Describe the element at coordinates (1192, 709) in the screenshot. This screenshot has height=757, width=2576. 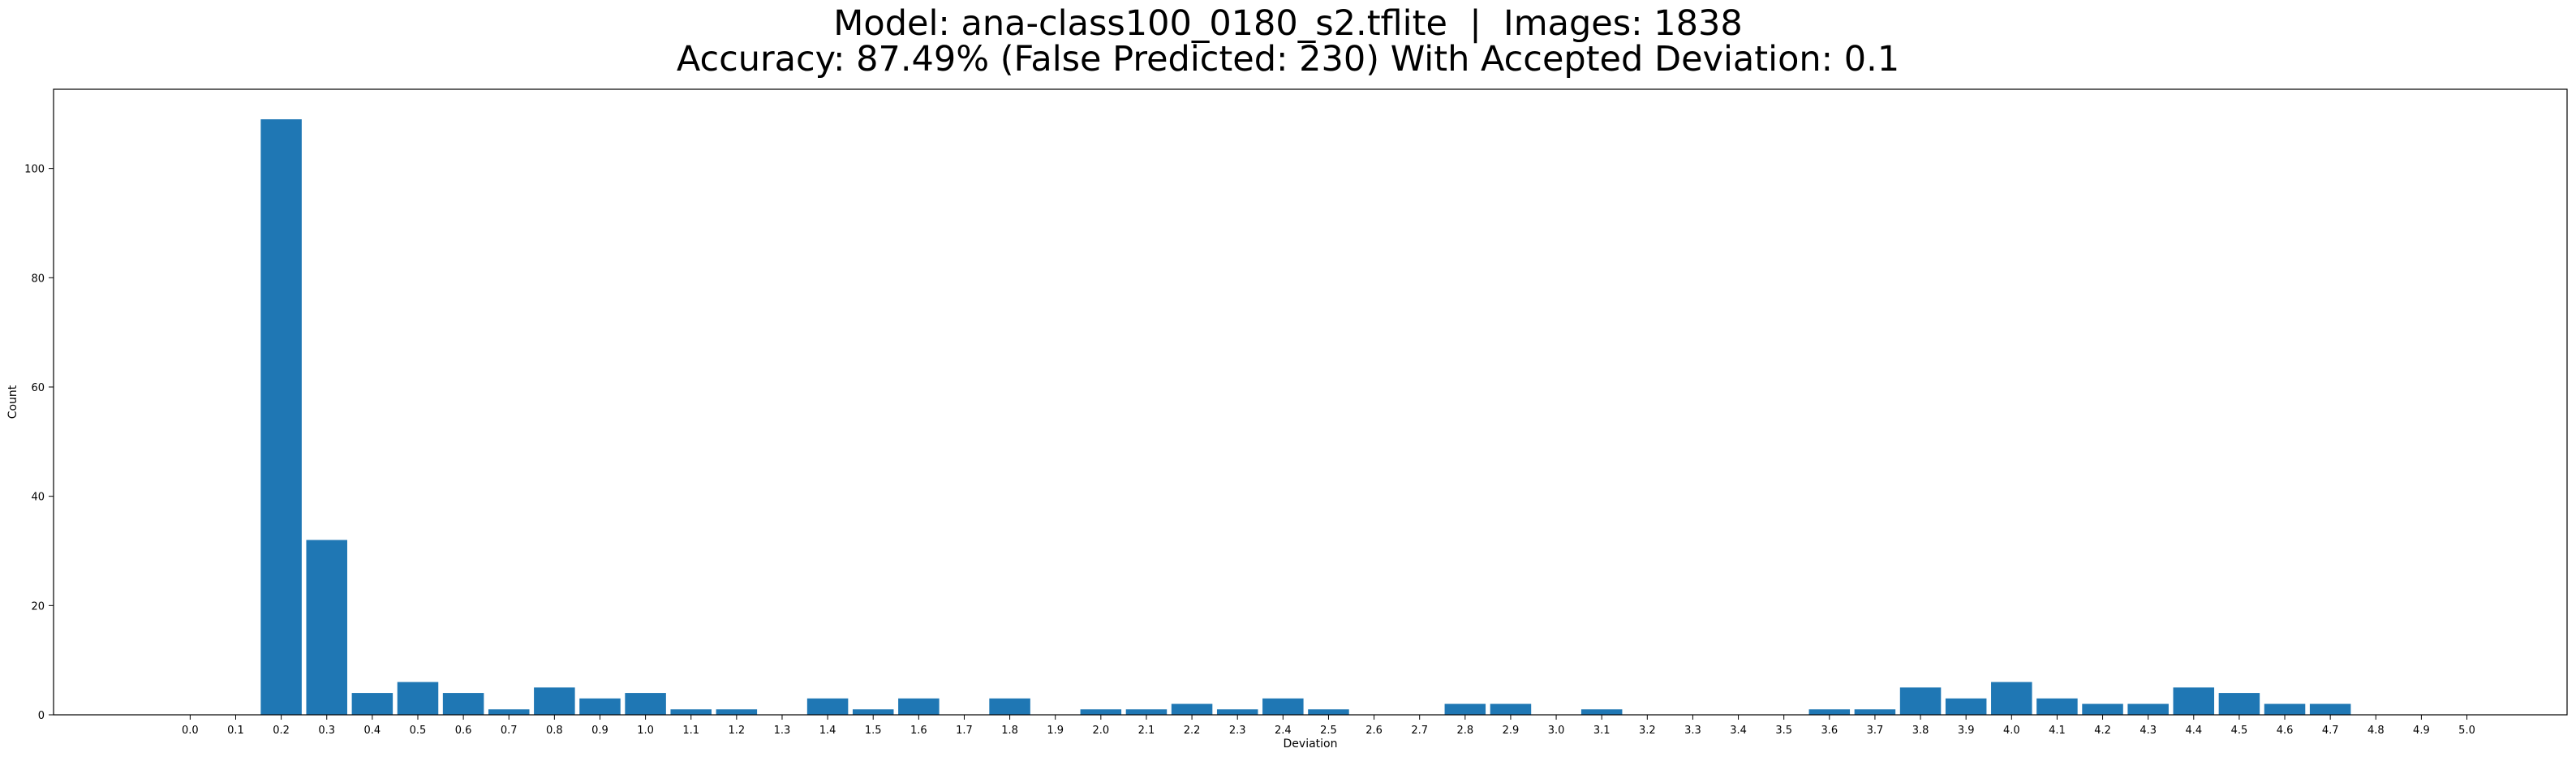
I see `bar-2.2` at that location.